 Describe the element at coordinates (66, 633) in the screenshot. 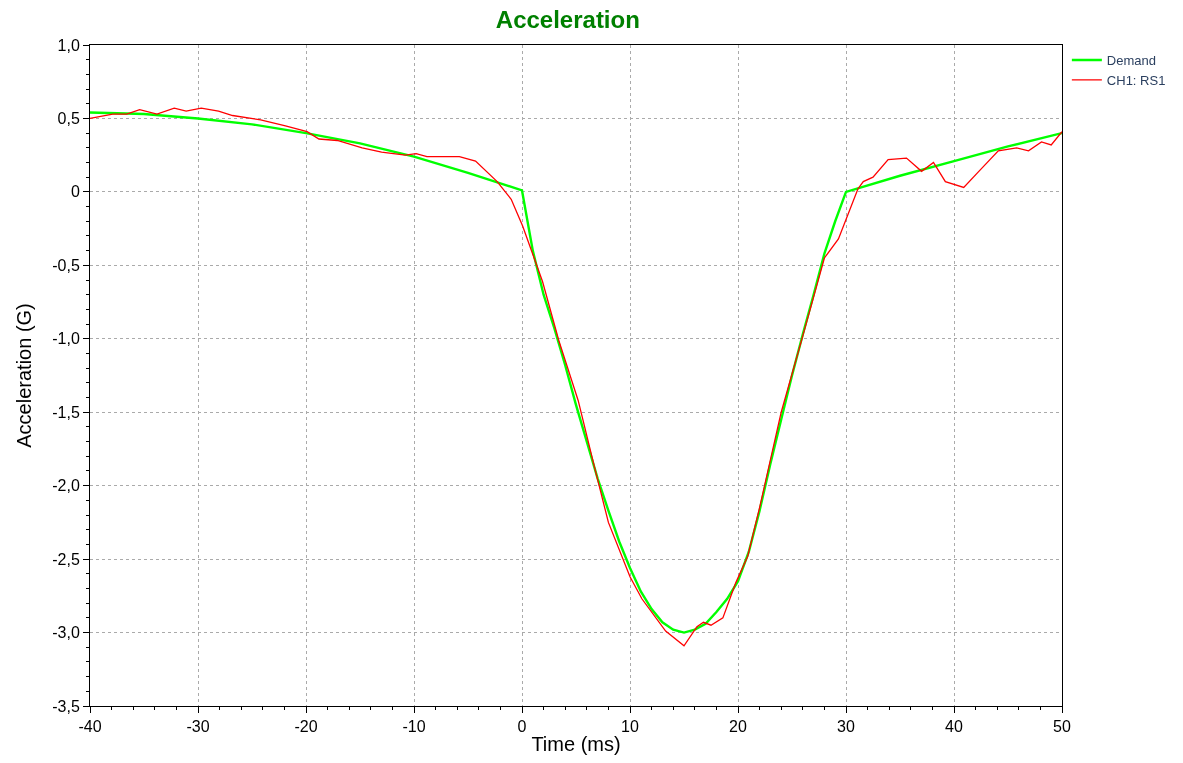

I see `y-tick-label: -3,0` at that location.